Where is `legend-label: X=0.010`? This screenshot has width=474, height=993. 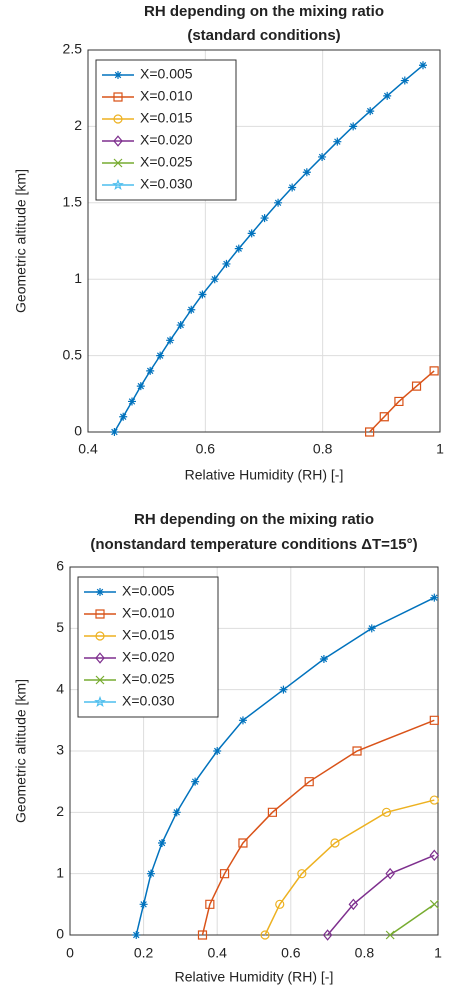
legend-label: X=0.010 is located at coordinates (166, 96).